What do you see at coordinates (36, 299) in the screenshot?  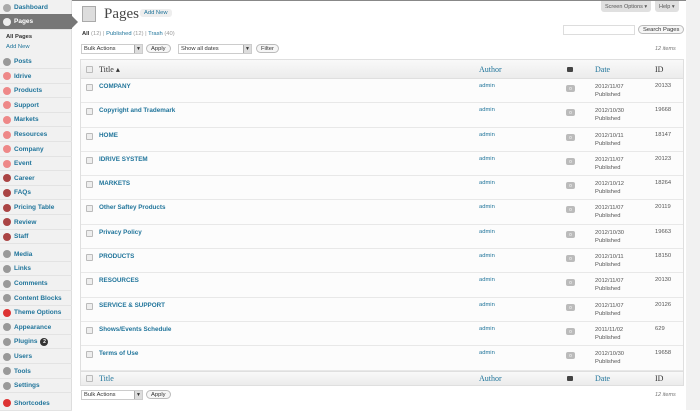 I see `sidebar-item-content-blocks: Content Blocks` at bounding box center [36, 299].